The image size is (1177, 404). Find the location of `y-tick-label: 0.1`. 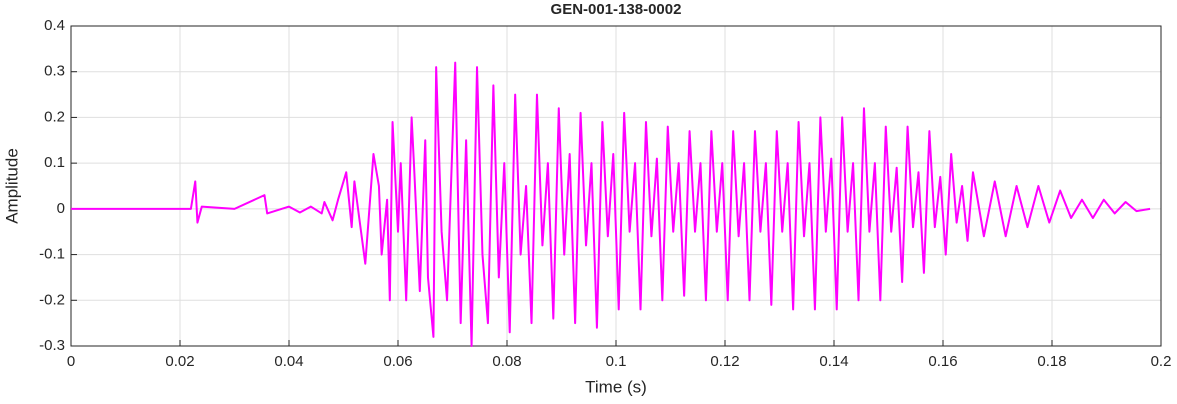

y-tick-label: 0.1 is located at coordinates (54, 162).